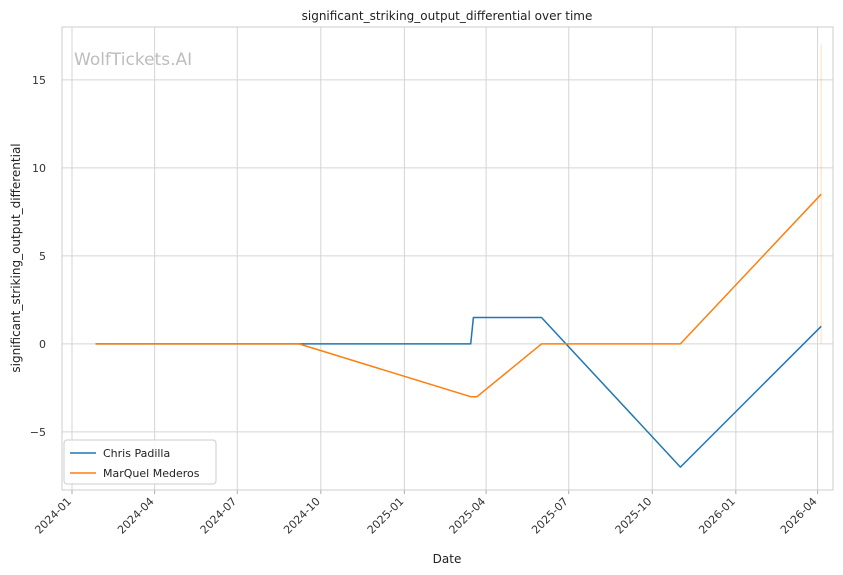 The image size is (843, 575). I want to click on y-axis-title: significant_striking_output_differential, so click(16, 257).